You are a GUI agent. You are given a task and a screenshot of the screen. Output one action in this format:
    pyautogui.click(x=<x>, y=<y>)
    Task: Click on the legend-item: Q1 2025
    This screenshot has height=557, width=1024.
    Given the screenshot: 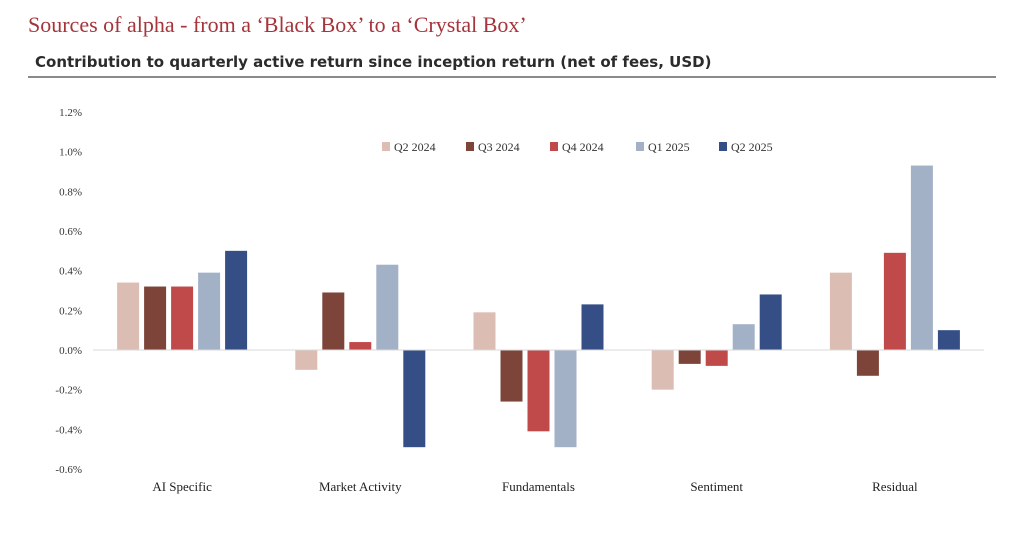 What is the action you would take?
    pyautogui.click(x=663, y=147)
    